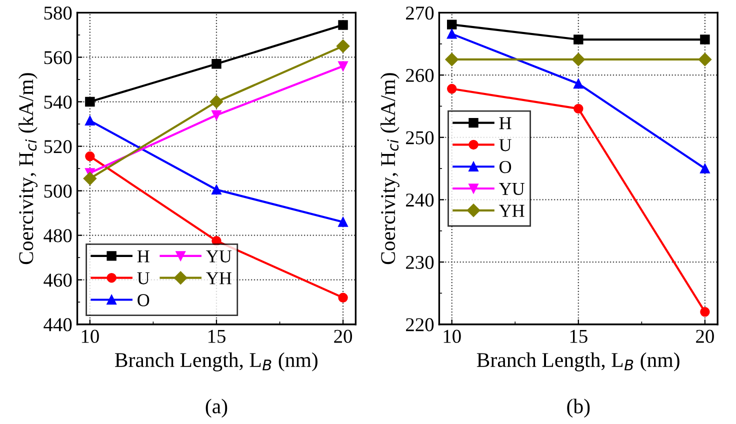  I want to click on y-tick-label: 520, so click(58, 147).